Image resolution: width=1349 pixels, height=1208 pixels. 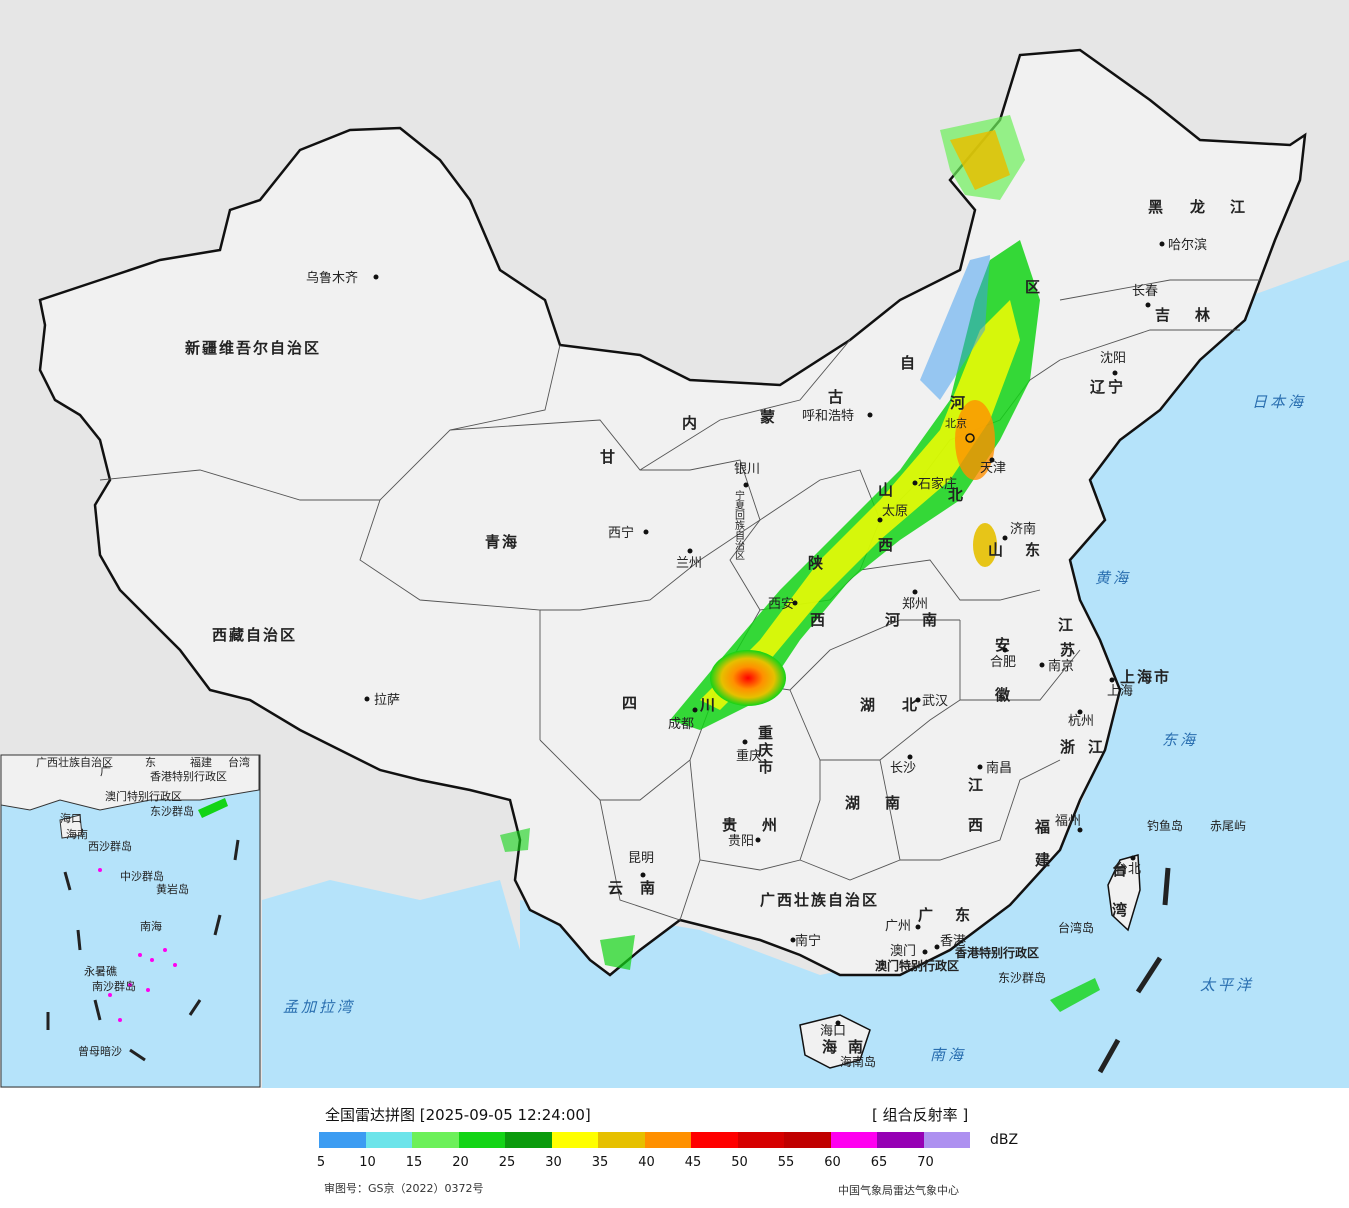 What do you see at coordinates (1145, 291) in the screenshot?
I see `city-label: 长春` at bounding box center [1145, 291].